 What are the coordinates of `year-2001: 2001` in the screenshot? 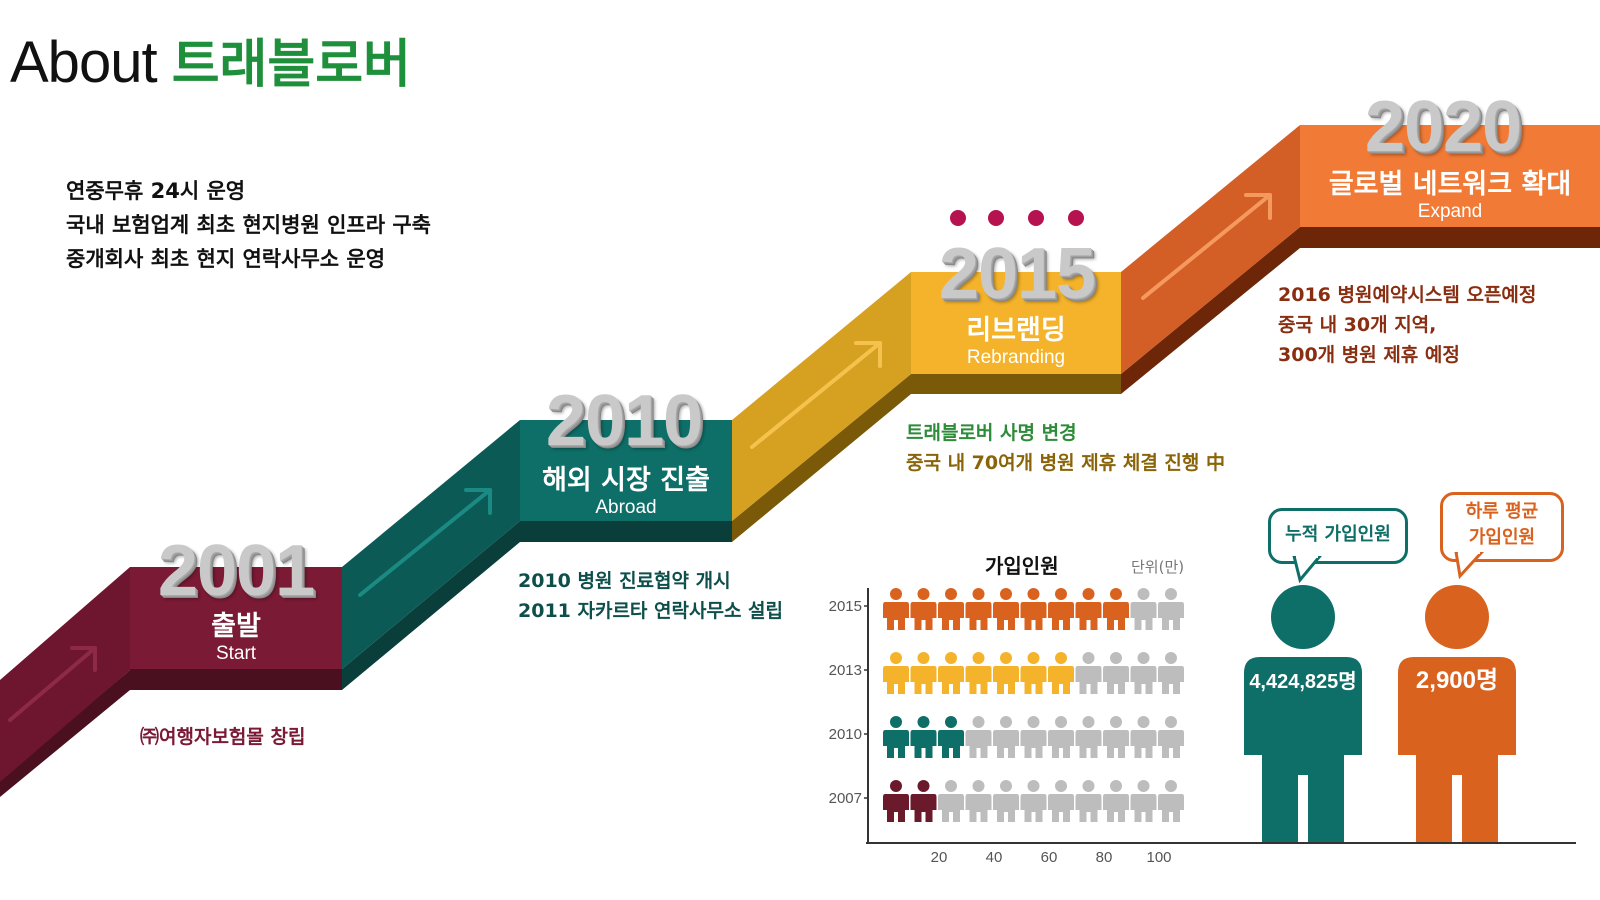 It's located at (236, 571).